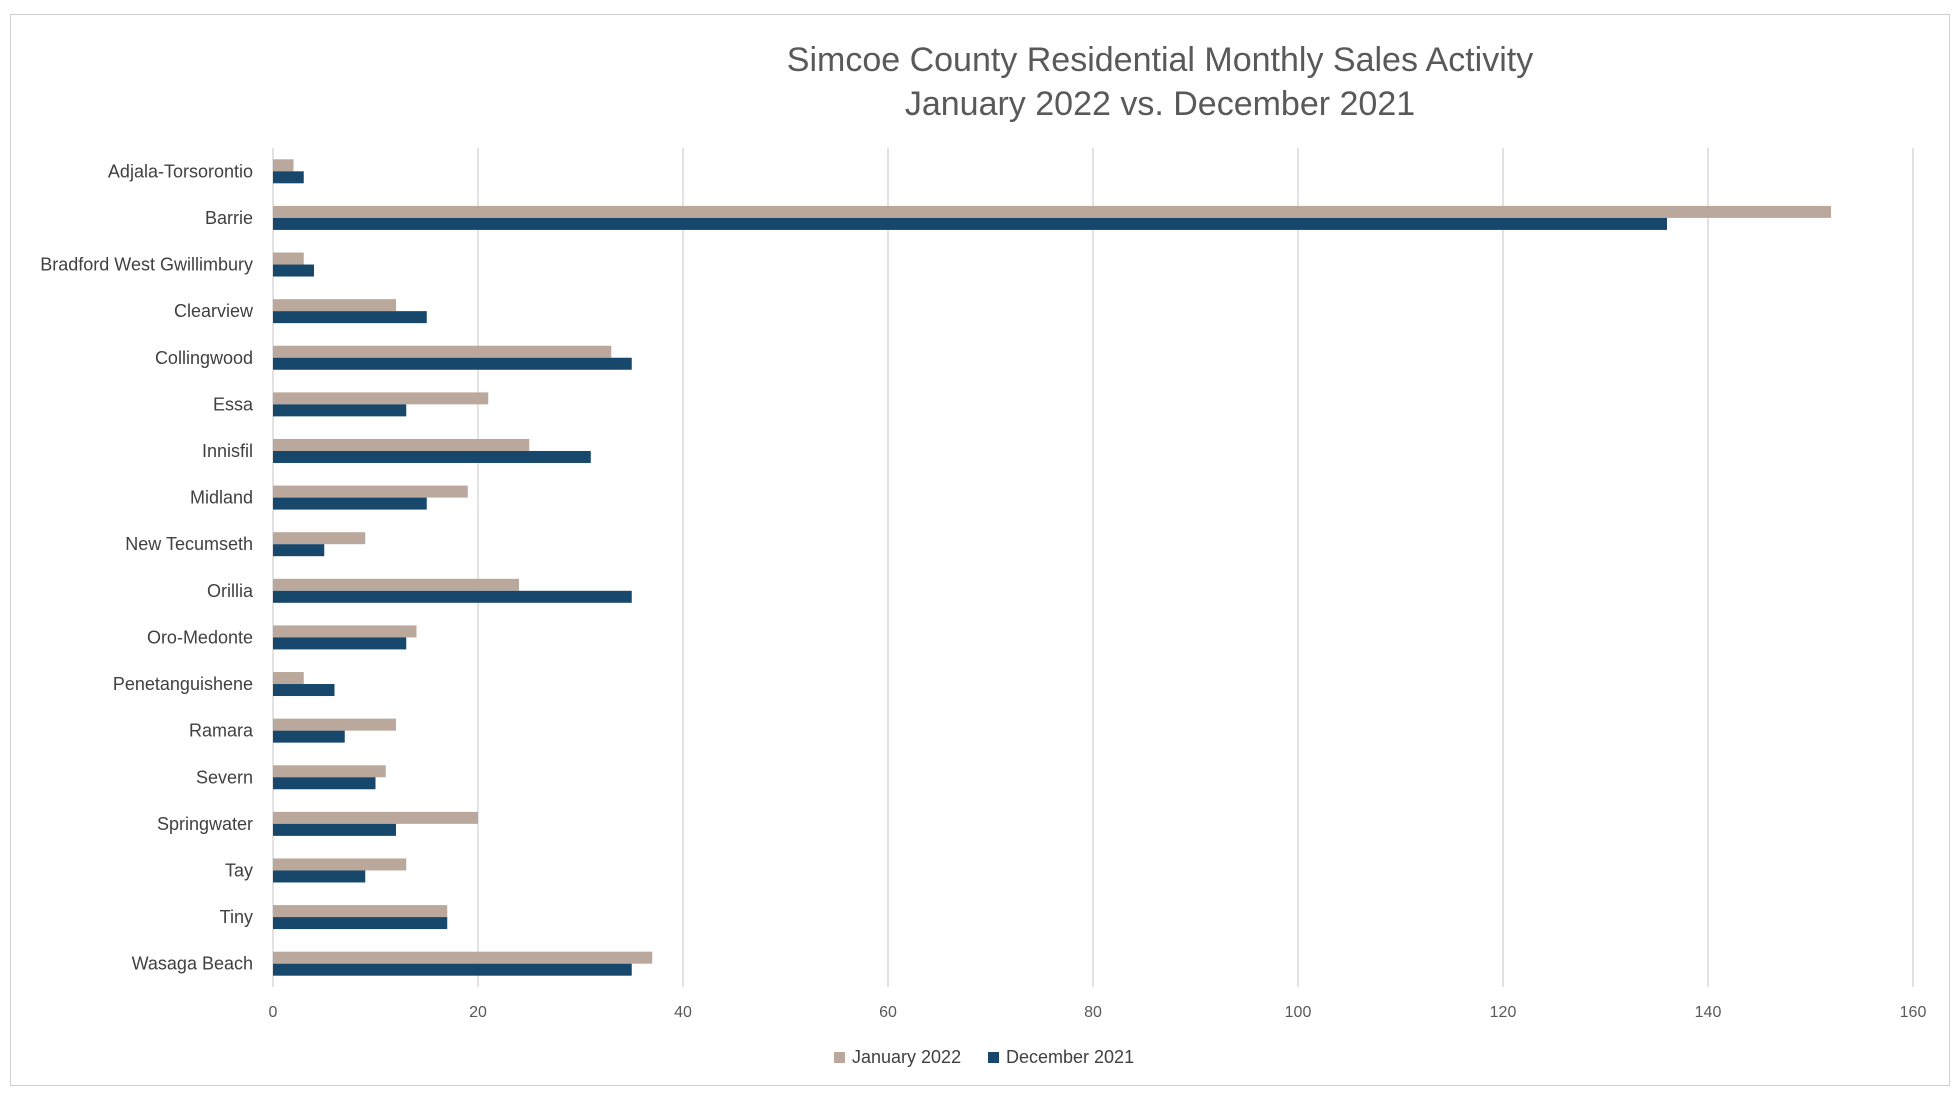  I want to click on x-tick-label: 20, so click(478, 1012).